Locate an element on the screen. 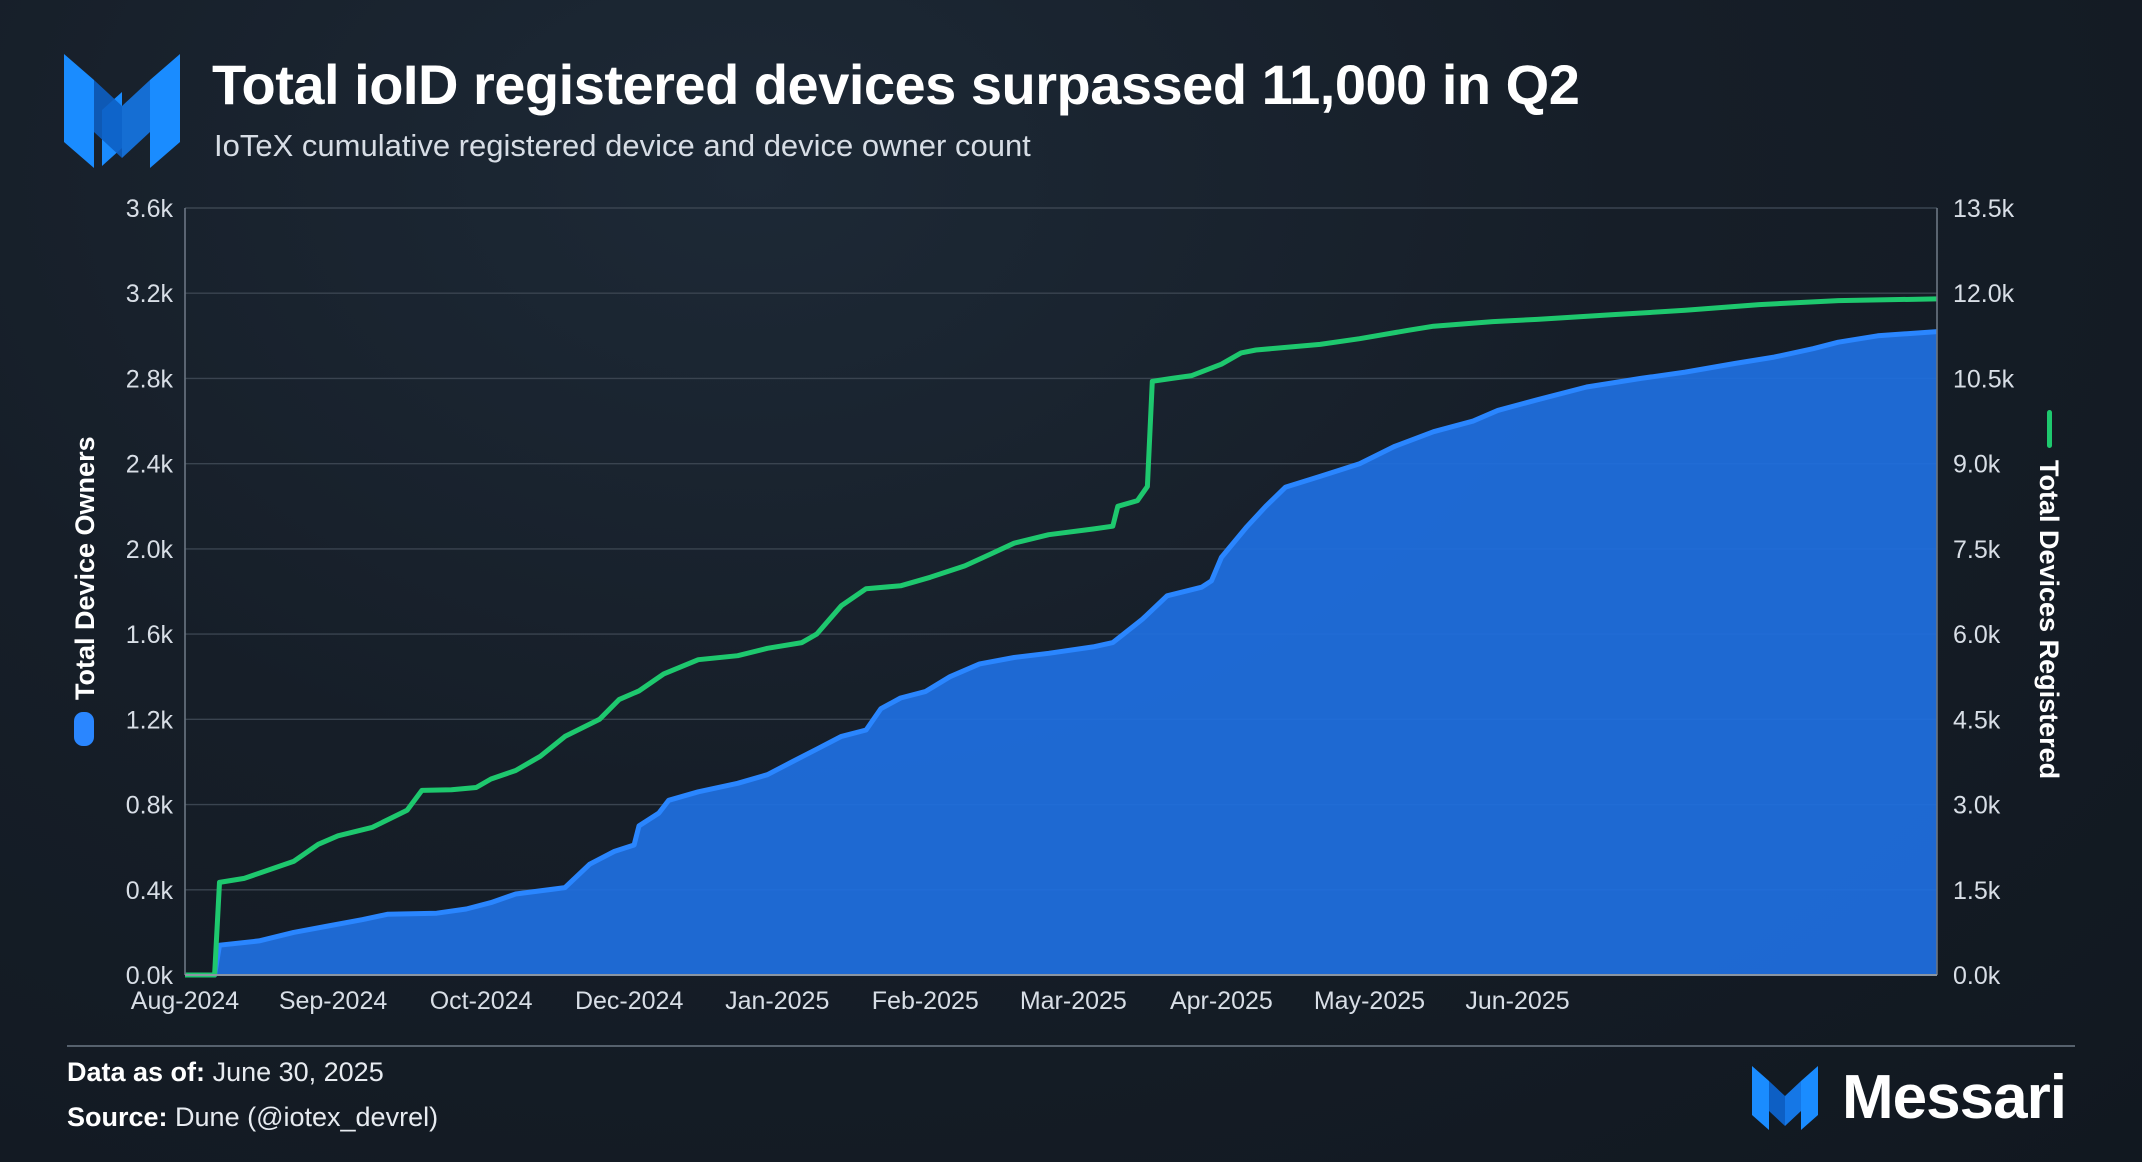 Image resolution: width=2142 pixels, height=1162 pixels. x-tick-label: May-2025 is located at coordinates (1369, 1001).